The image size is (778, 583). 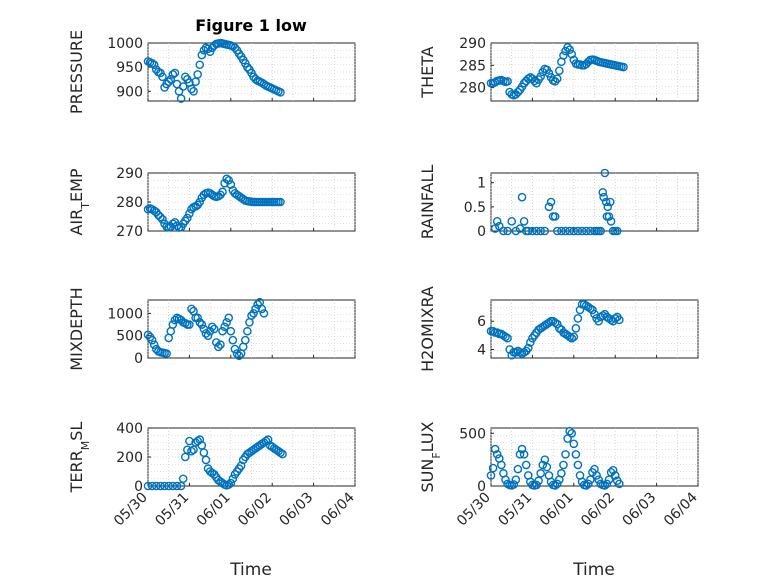 I want to click on y-tick-label: 290, so click(x=129, y=174).